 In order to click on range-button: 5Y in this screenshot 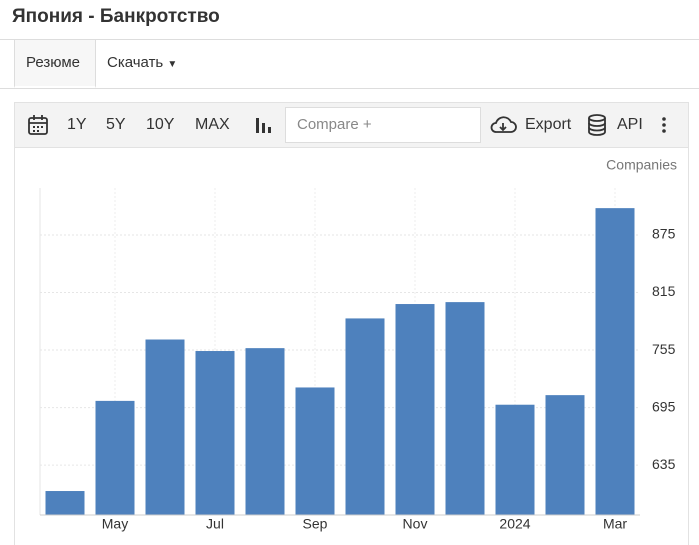, I will do `click(116, 124)`.